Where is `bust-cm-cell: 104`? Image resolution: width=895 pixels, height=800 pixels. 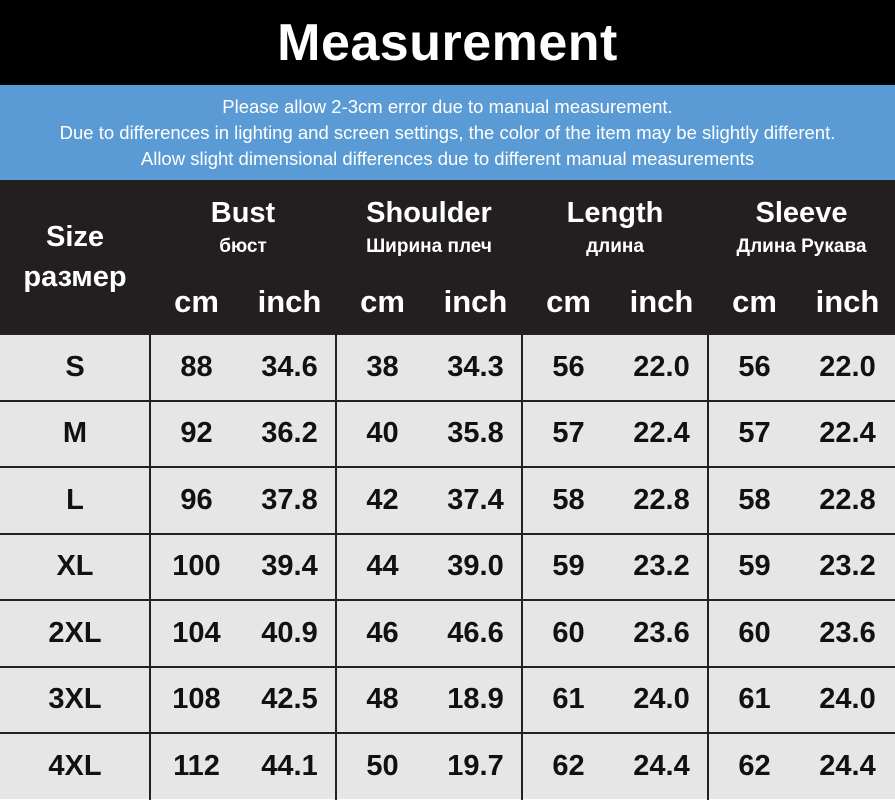 bust-cm-cell: 104 is located at coordinates (196, 632).